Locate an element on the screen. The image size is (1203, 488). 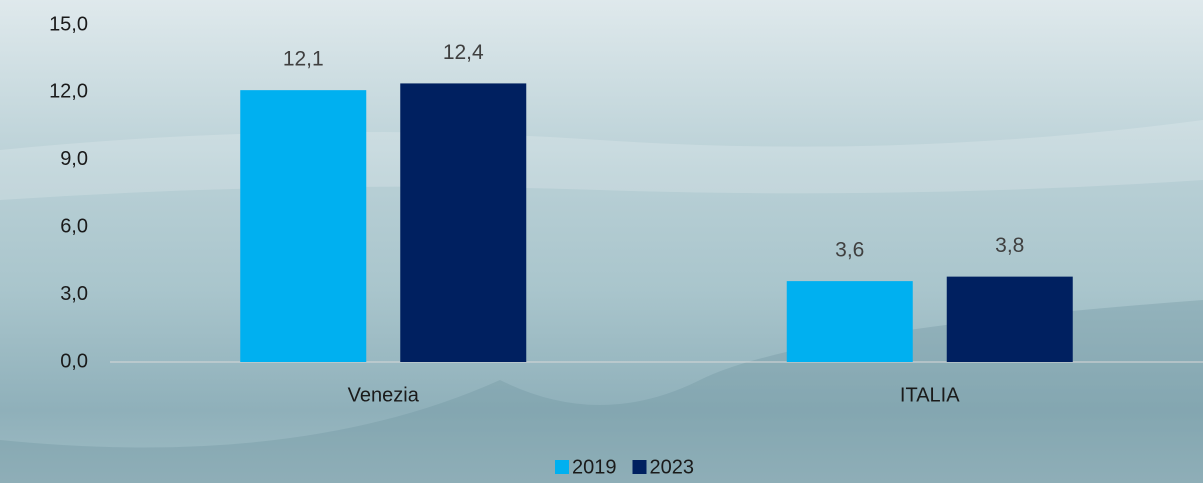
data-label: 3,6 is located at coordinates (849, 250).